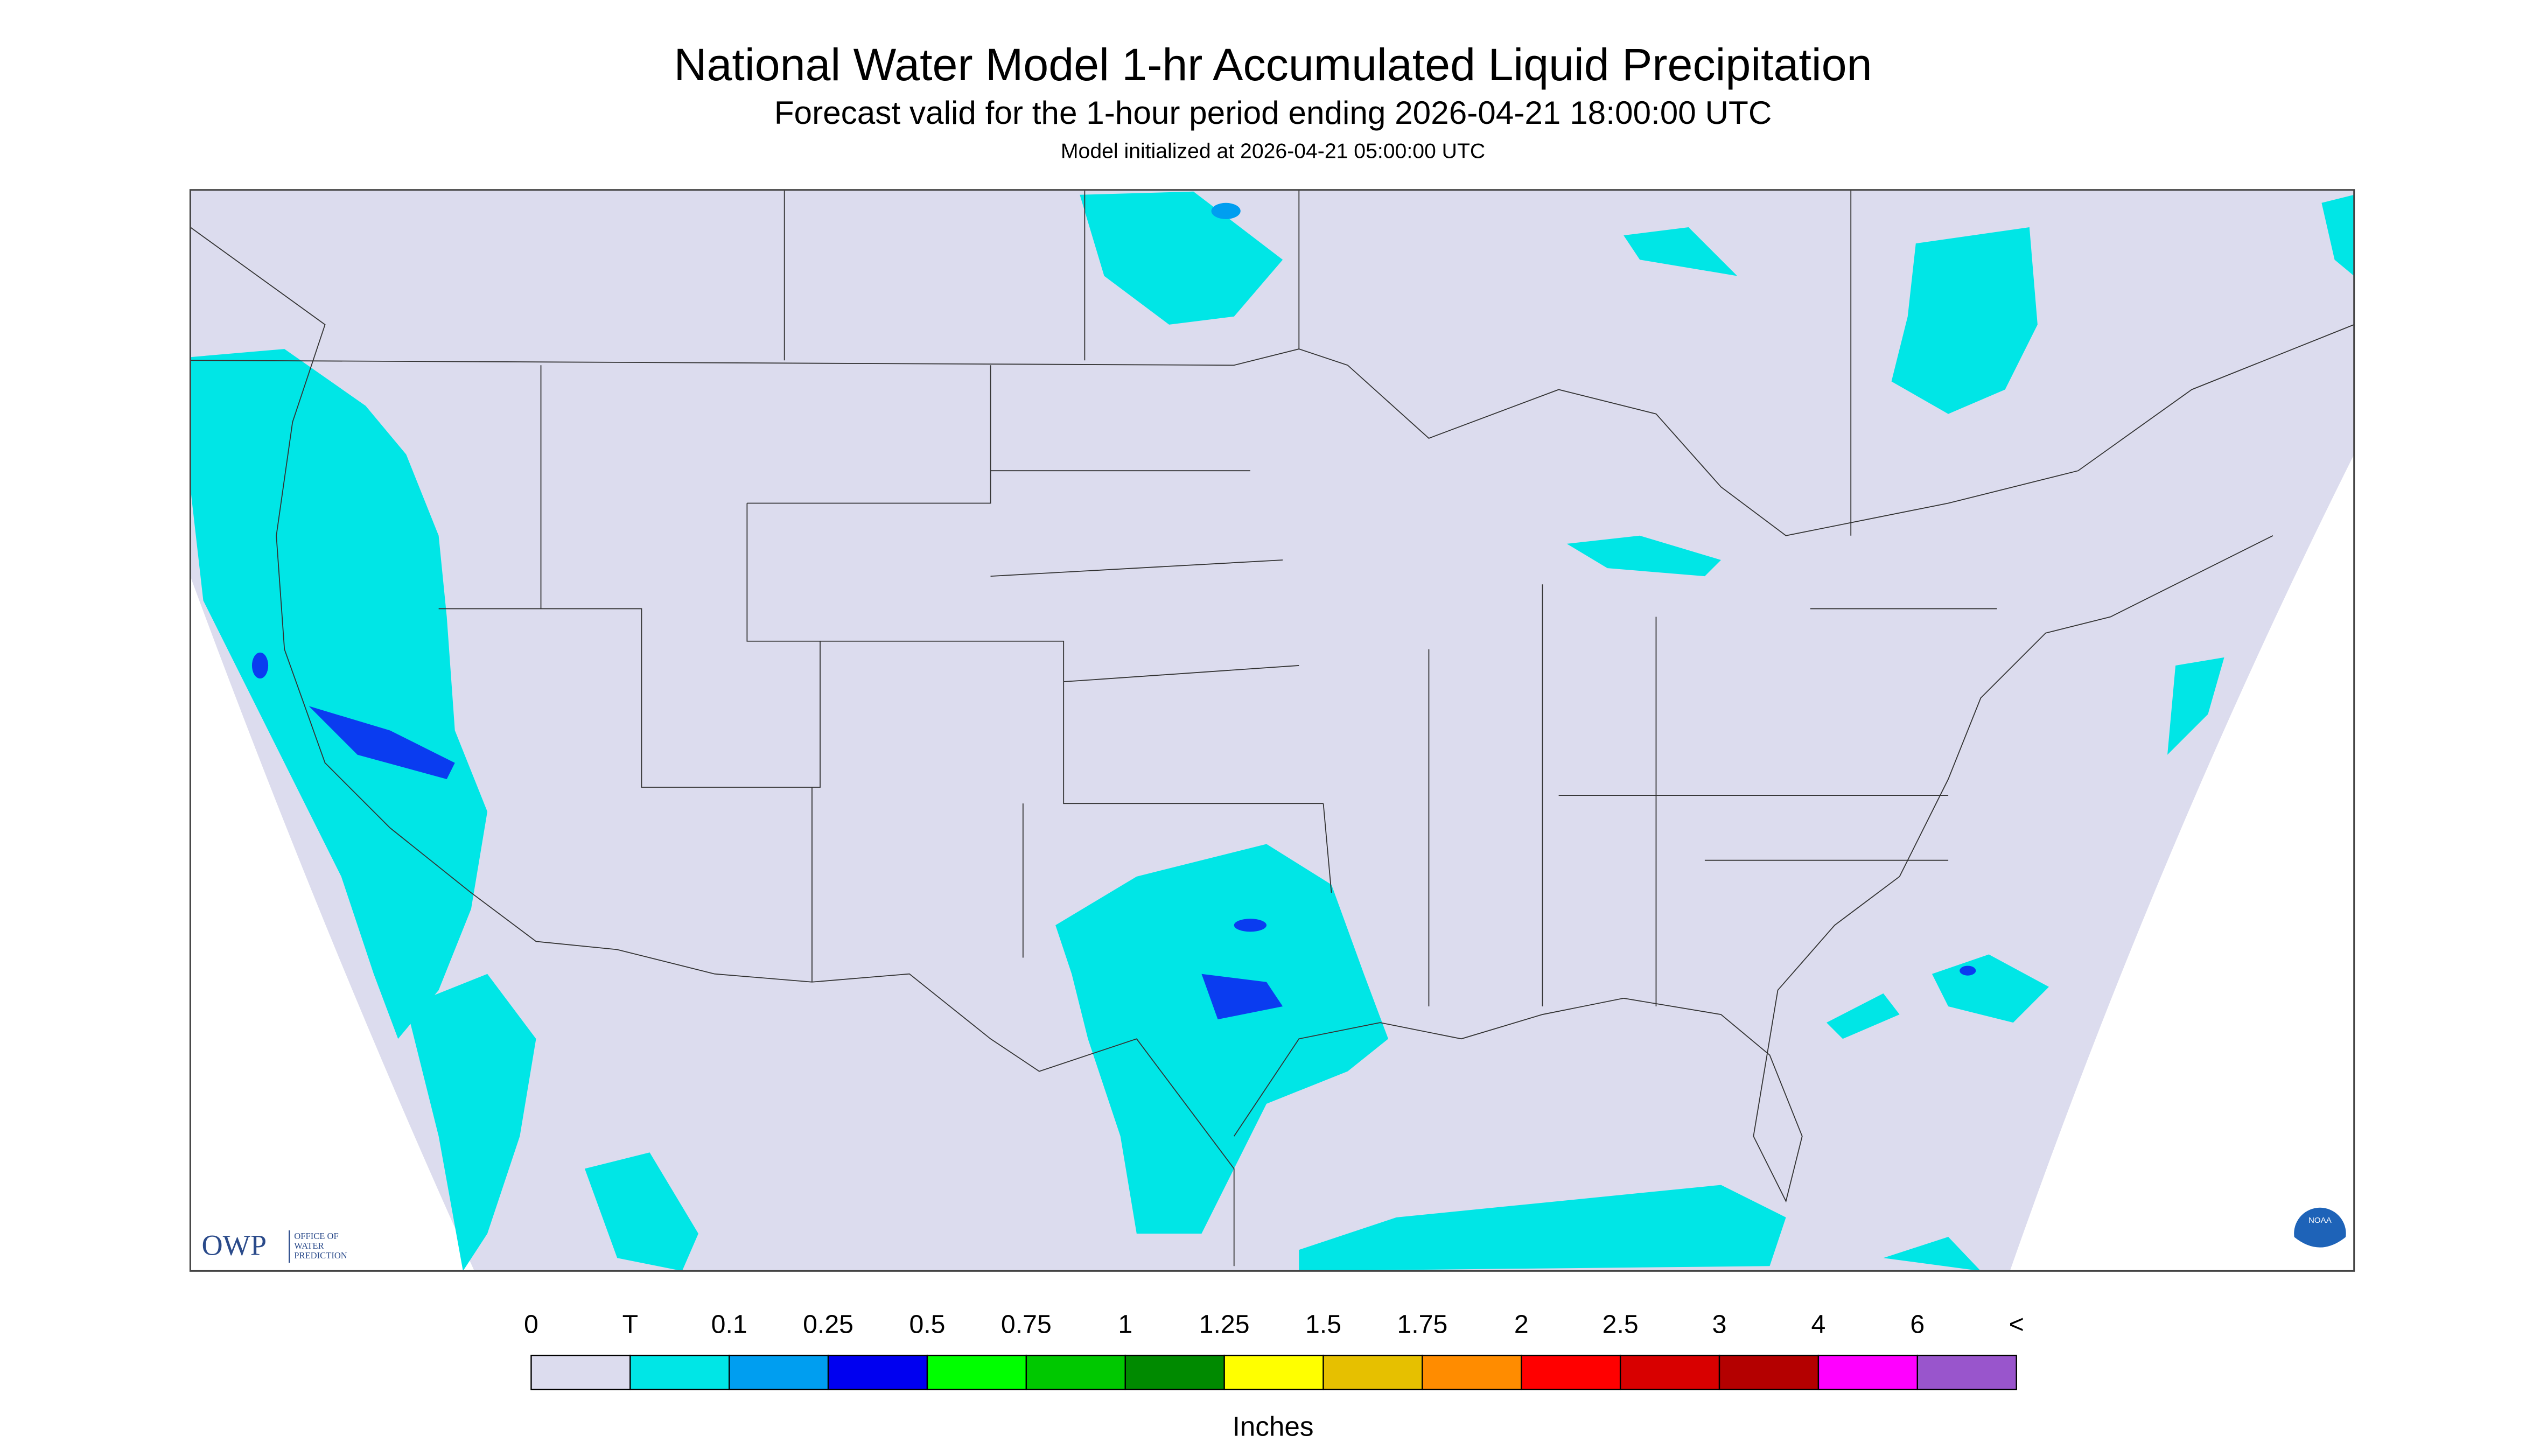 This screenshot has height=1456, width=2533. I want to click on owp-name: WATER, so click(309, 1246).